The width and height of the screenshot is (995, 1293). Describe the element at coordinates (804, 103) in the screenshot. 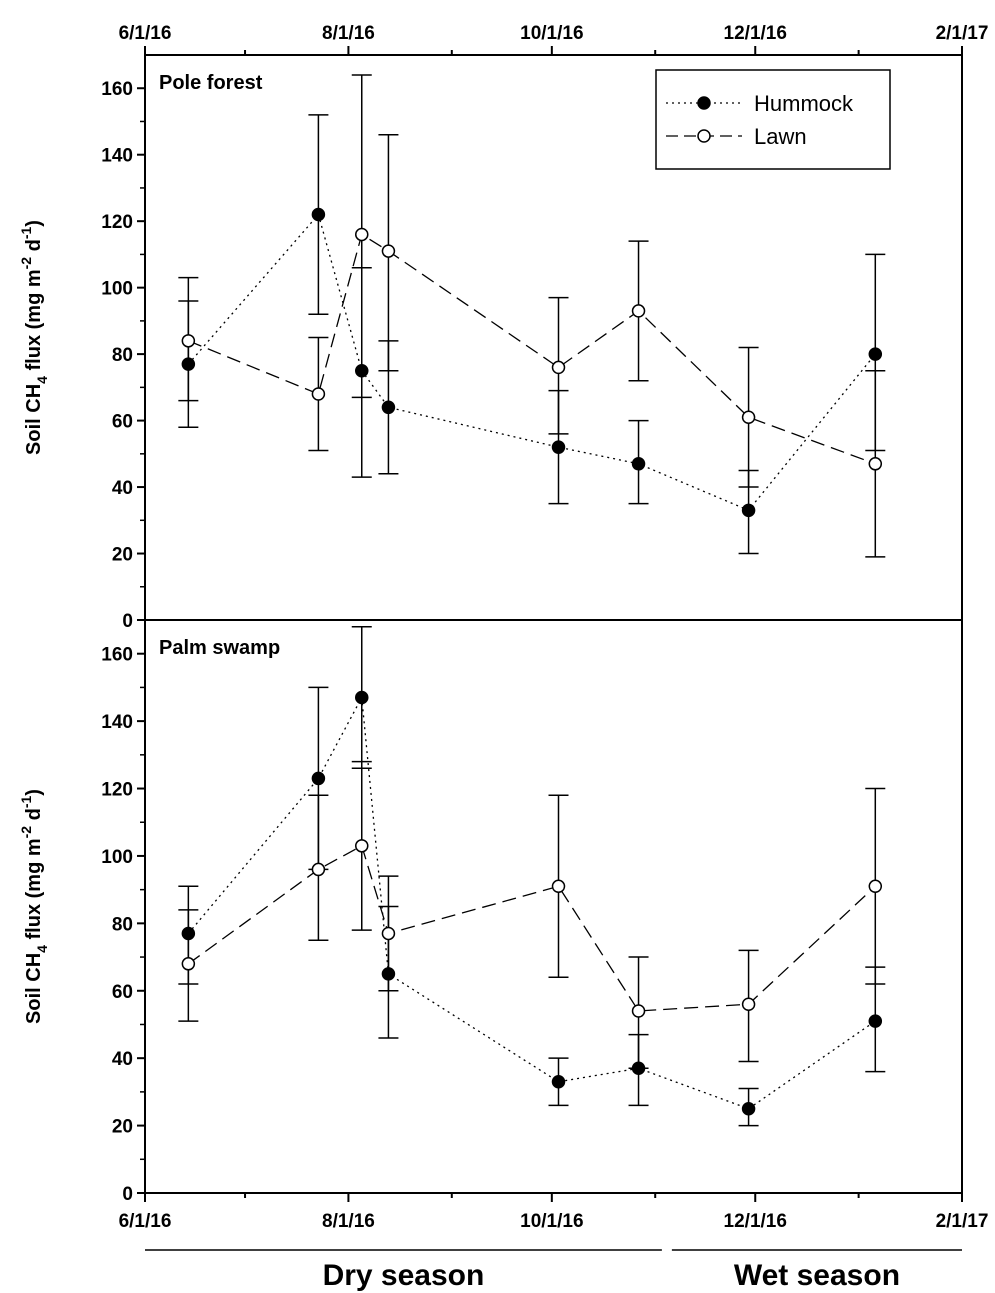

I see `legend-label: Hummock` at that location.